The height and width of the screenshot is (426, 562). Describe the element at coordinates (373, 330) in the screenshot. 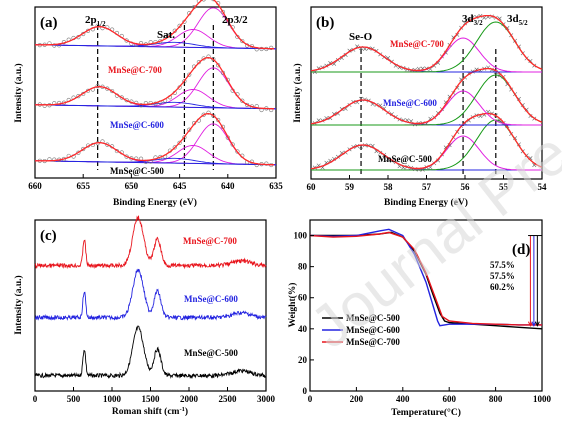

I see `legend-label-600: MnSe@C-600` at that location.